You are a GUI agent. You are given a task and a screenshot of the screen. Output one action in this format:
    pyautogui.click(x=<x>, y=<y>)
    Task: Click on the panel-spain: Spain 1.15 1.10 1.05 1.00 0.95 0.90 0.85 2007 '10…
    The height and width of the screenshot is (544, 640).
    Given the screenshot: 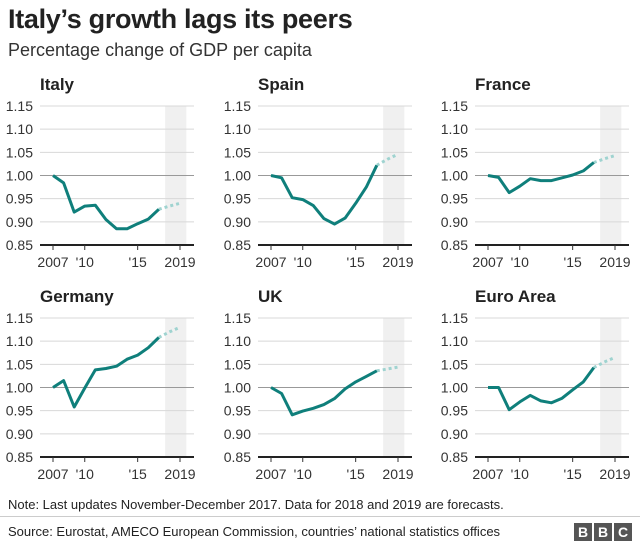 What is the action you would take?
    pyautogui.click(x=323, y=170)
    